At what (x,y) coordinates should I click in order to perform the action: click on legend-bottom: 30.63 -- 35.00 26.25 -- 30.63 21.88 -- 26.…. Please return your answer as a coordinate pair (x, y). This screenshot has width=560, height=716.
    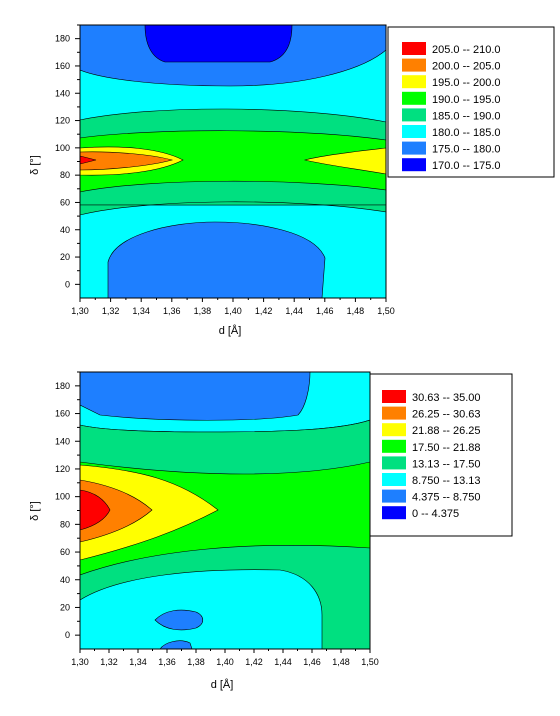
    Looking at the image, I should click on (441, 455).